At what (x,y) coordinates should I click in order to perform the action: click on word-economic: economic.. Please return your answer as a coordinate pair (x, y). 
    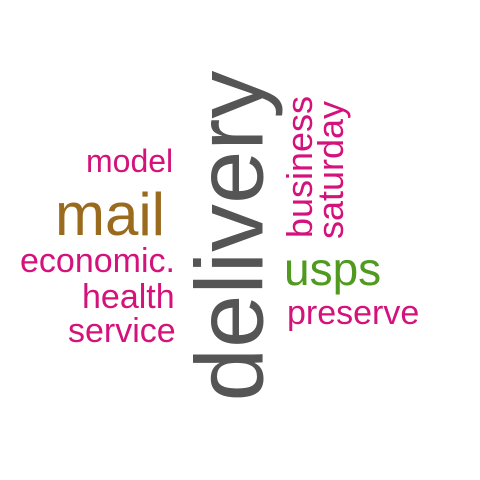
    Looking at the image, I should click on (97, 261).